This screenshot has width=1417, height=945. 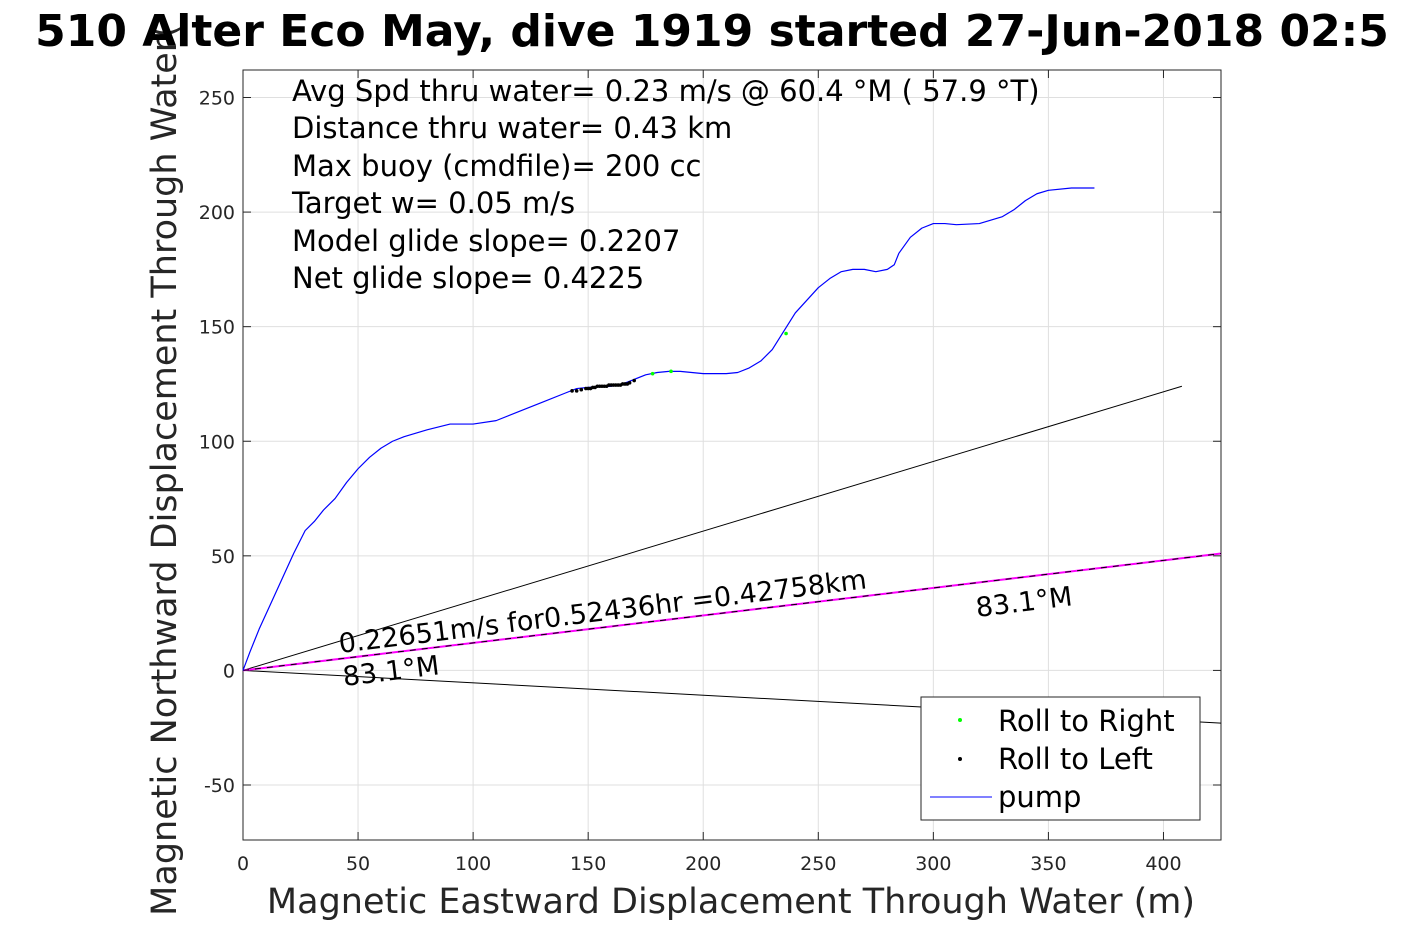 What do you see at coordinates (960, 720) in the screenshot?
I see `legend-roll-right-marker` at bounding box center [960, 720].